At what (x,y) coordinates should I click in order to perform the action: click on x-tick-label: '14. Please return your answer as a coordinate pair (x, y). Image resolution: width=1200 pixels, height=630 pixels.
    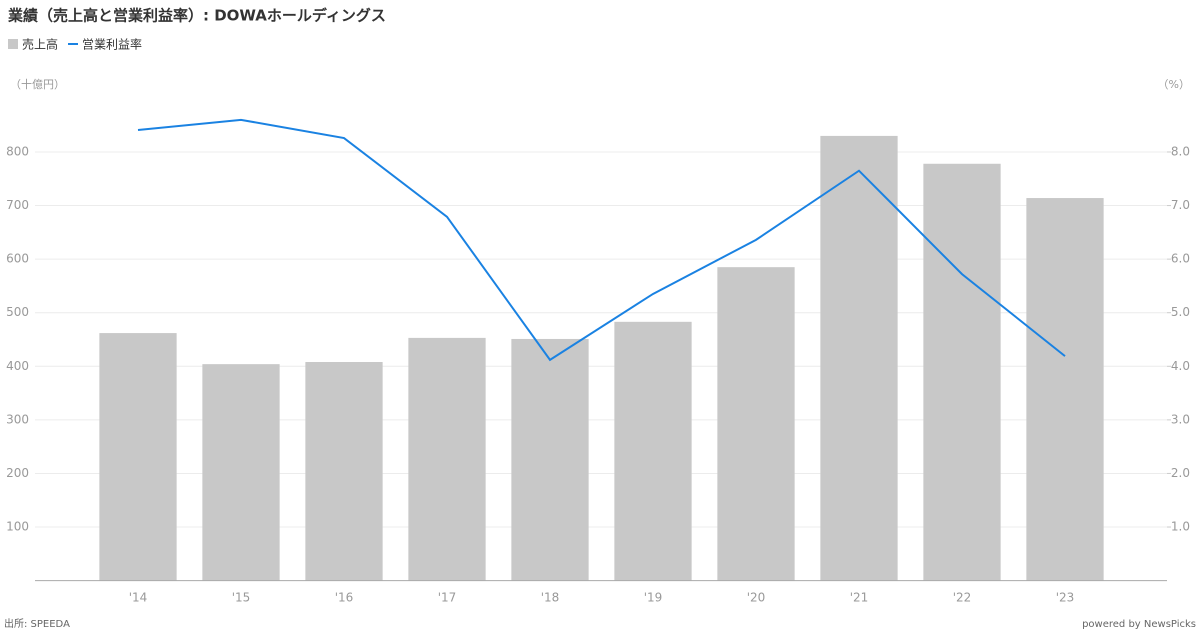
    Looking at the image, I should click on (138, 598).